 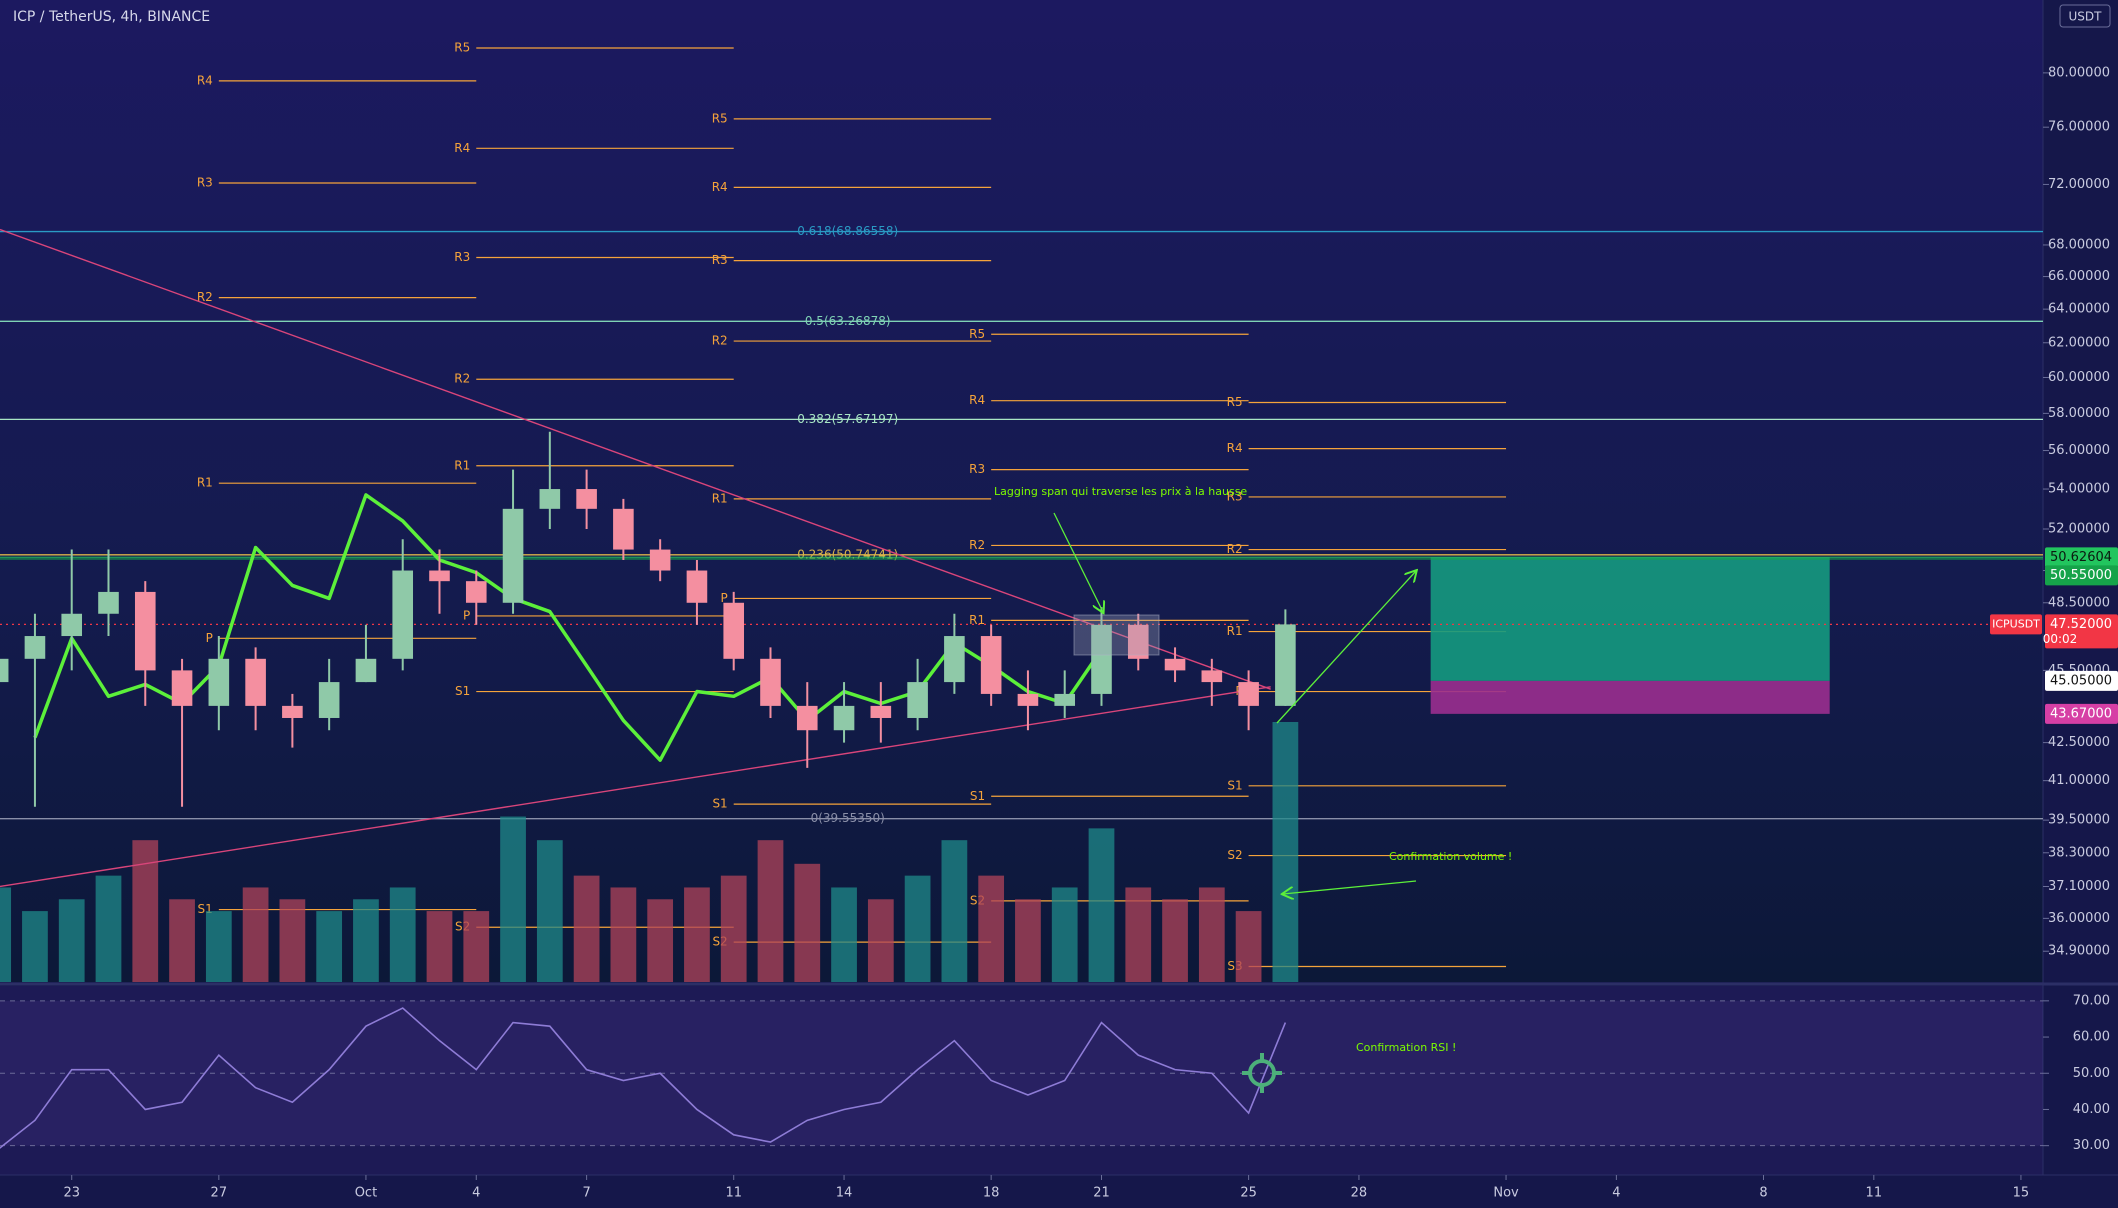 What do you see at coordinates (2079, 820) in the screenshot?
I see `y-tick-label: 39.50000` at bounding box center [2079, 820].